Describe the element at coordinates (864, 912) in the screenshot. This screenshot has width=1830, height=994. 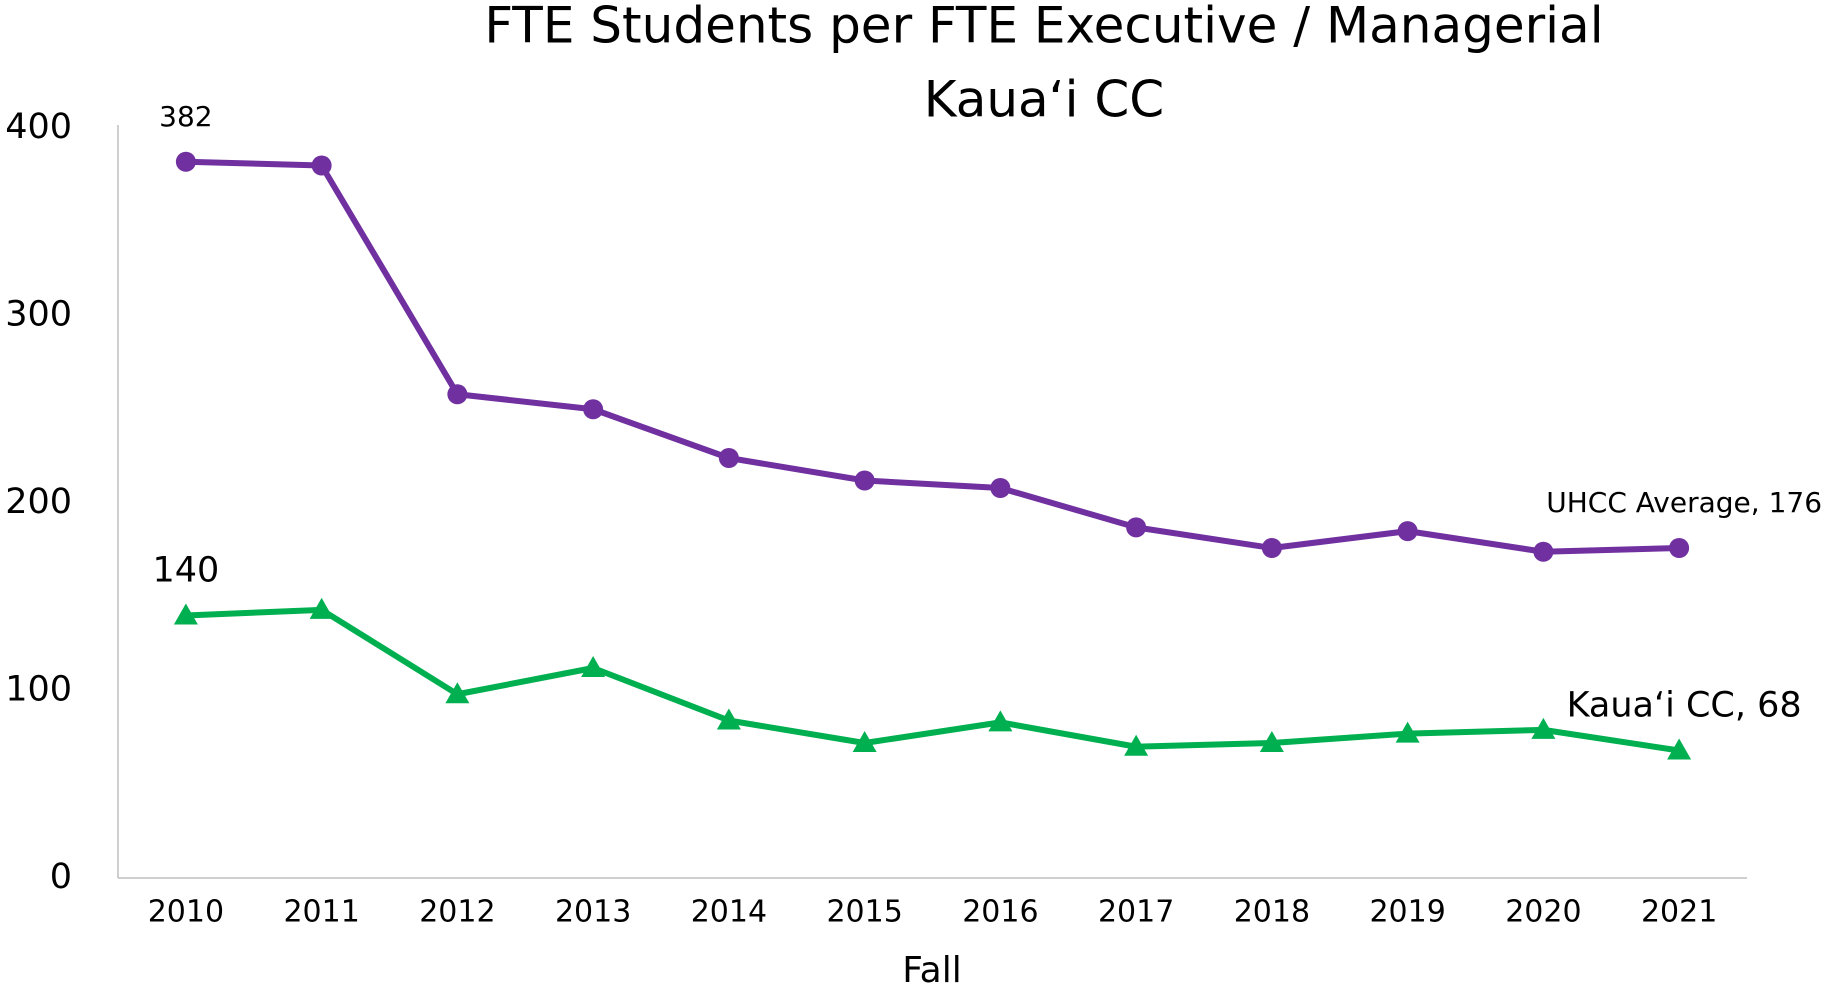
I see `x-tick-label: 2015` at that location.